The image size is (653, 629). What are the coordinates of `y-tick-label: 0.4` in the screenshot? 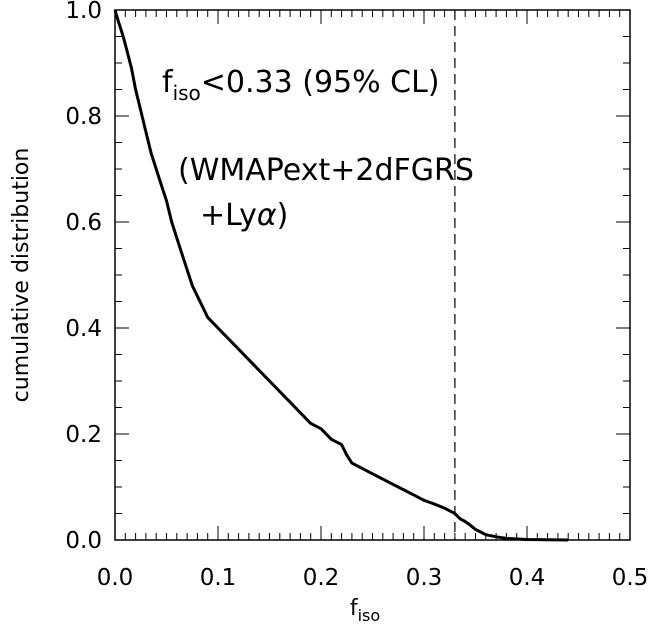 It's located at (83, 329).